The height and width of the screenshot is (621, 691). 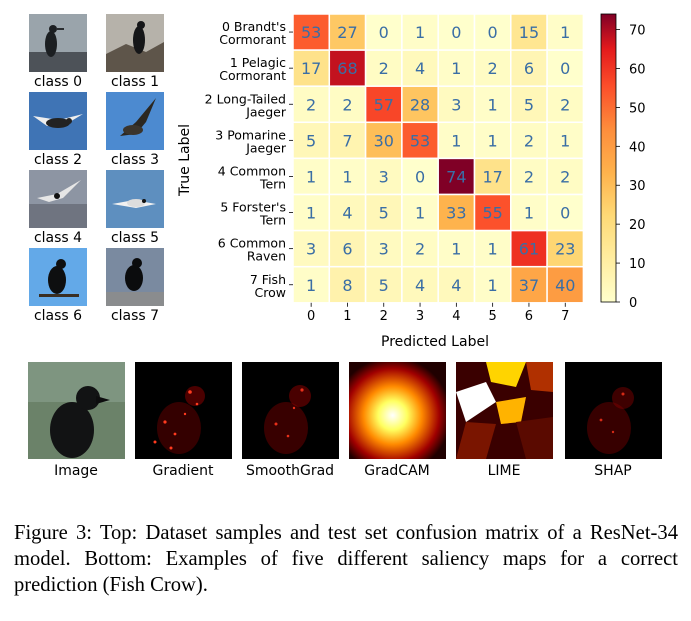 I want to click on saliency-gradcam-map, so click(x=397, y=410).